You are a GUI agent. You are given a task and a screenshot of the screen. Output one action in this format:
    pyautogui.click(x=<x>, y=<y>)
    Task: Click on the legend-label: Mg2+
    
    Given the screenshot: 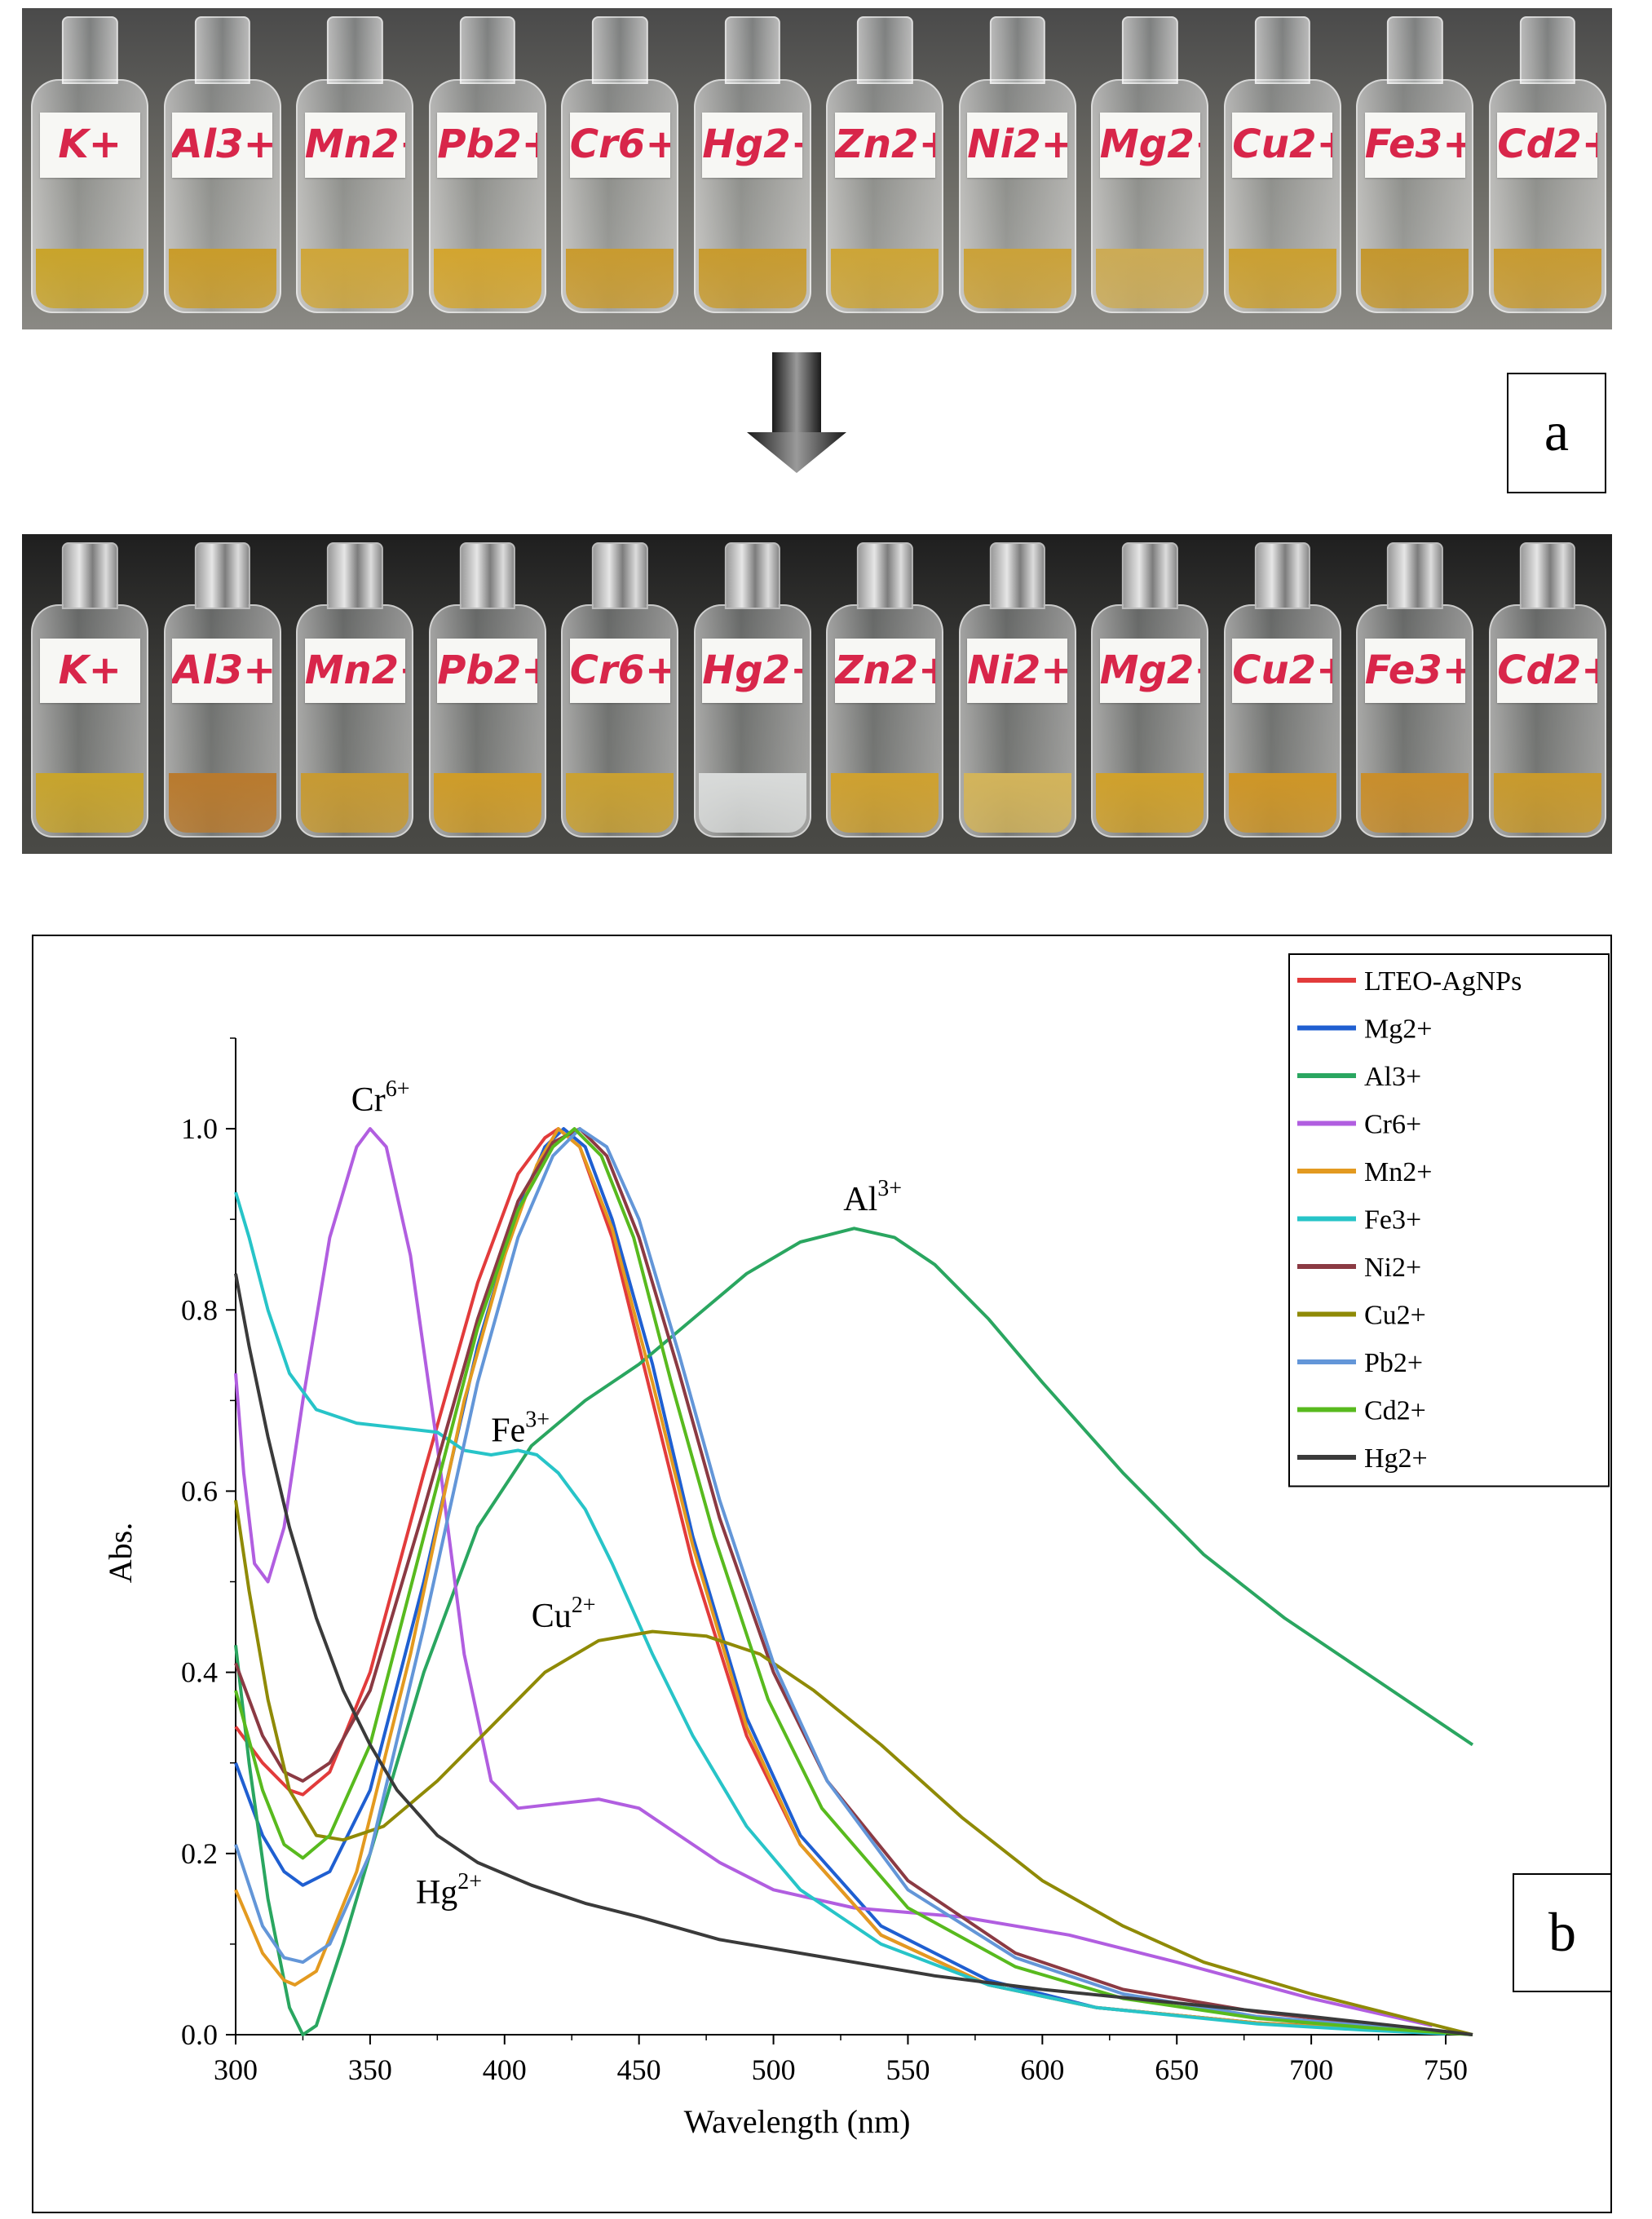 What is the action you would take?
    pyautogui.click(x=1398, y=1029)
    